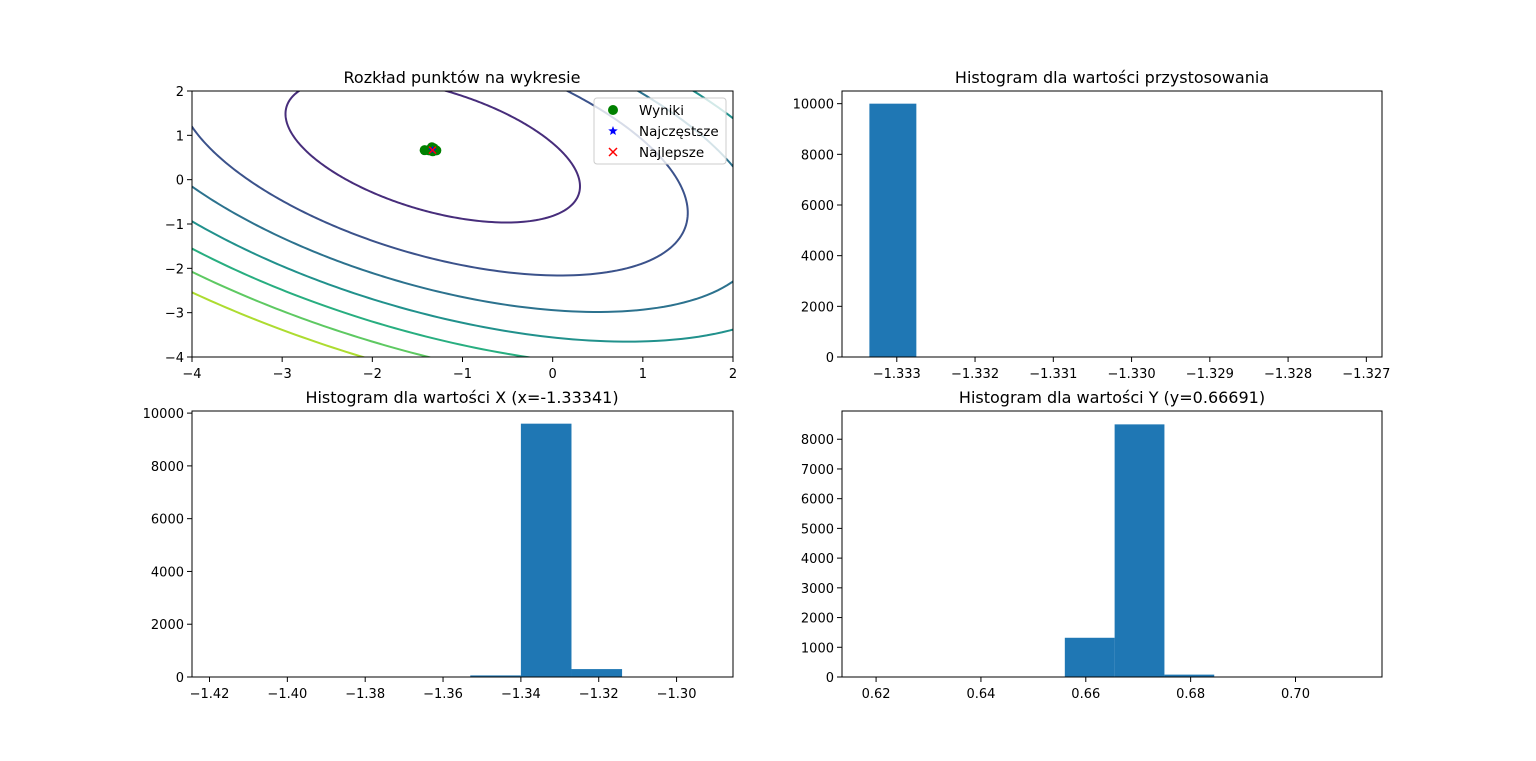 The image size is (1536, 761). I want to click on x-tick-label: 0.64, so click(980, 694).